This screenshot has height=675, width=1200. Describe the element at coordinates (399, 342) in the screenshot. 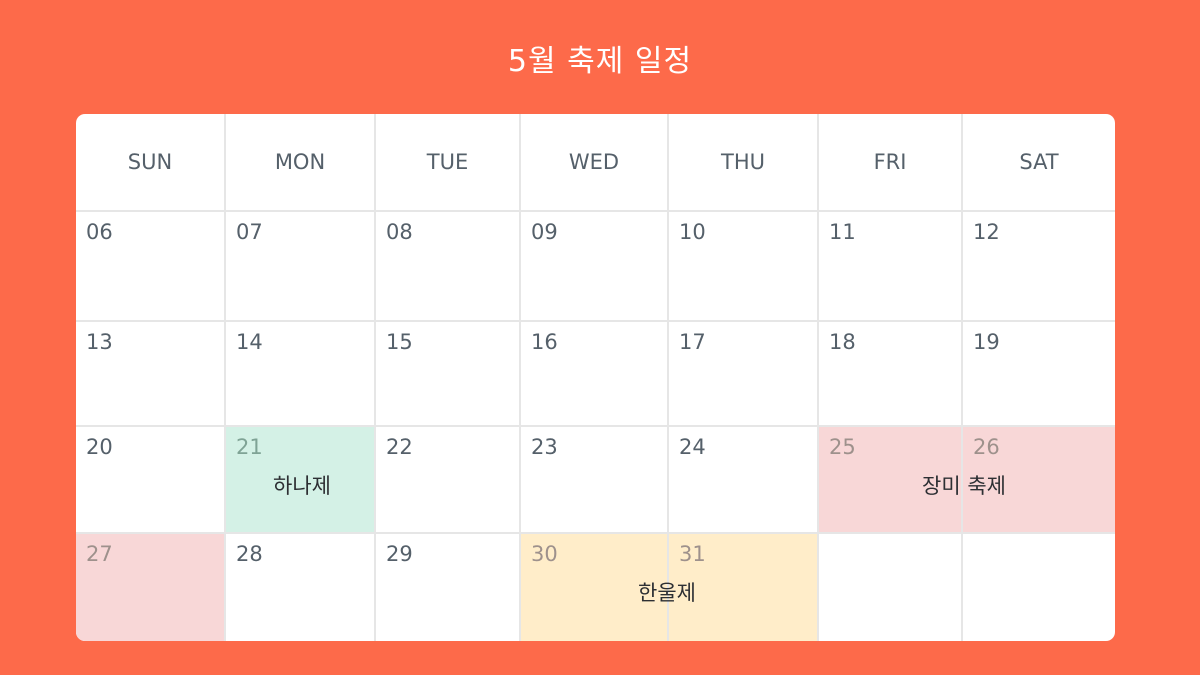

I see `day-number: 15` at that location.